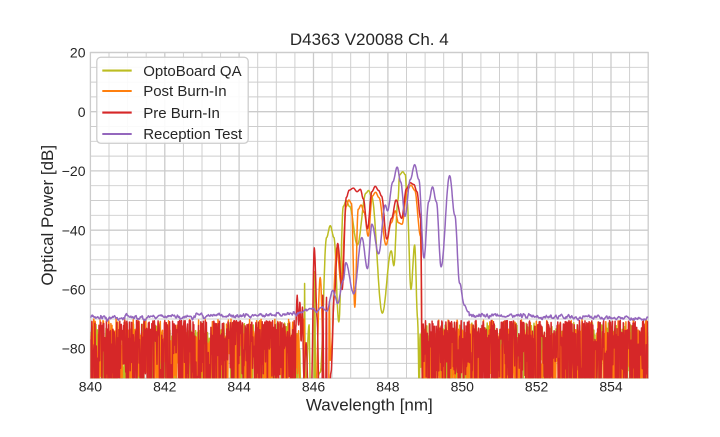  I want to click on svg-text: 840, so click(91, 386).